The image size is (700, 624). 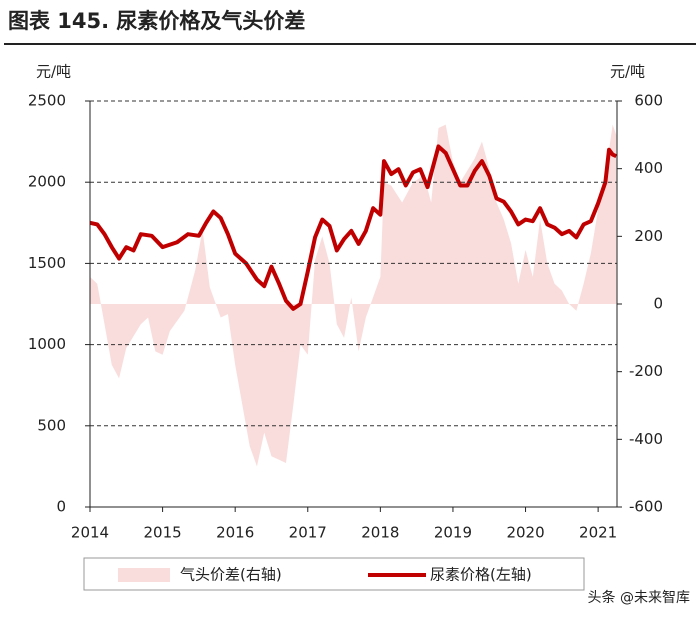 I want to click on y-tick-label: 0, so click(x=61, y=507).